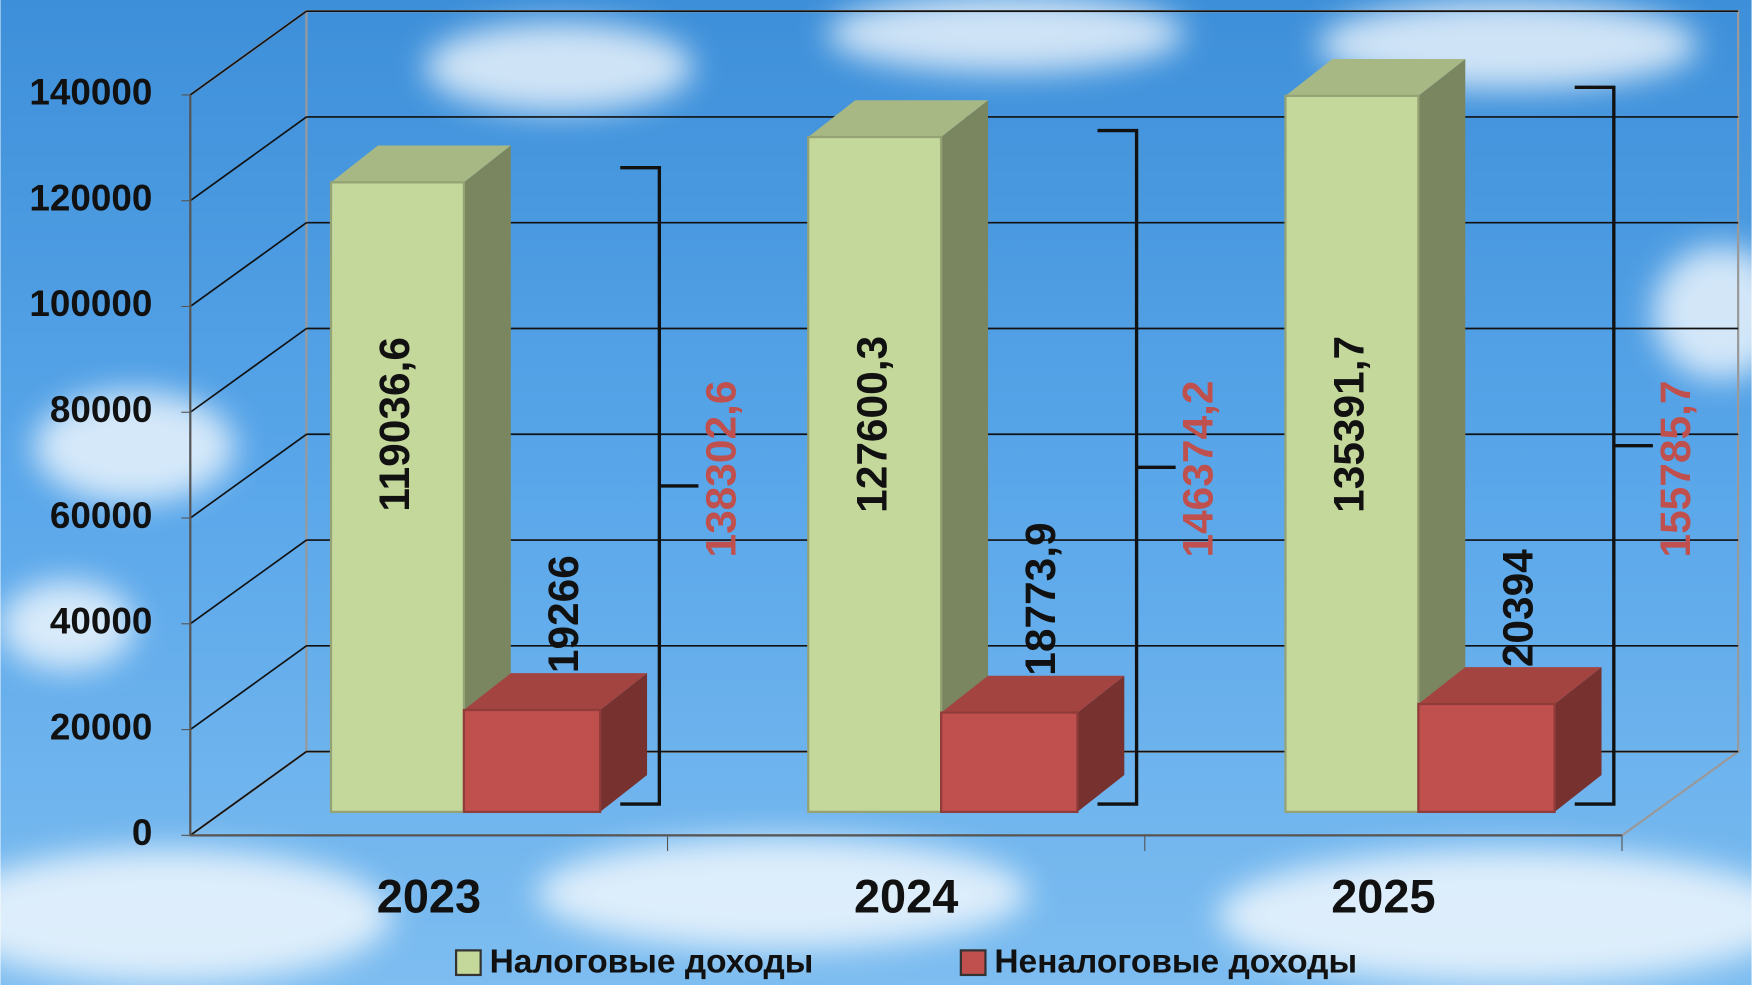  Describe the element at coordinates (1383, 897) in the screenshot. I see `x-tick-label: 2025` at that location.